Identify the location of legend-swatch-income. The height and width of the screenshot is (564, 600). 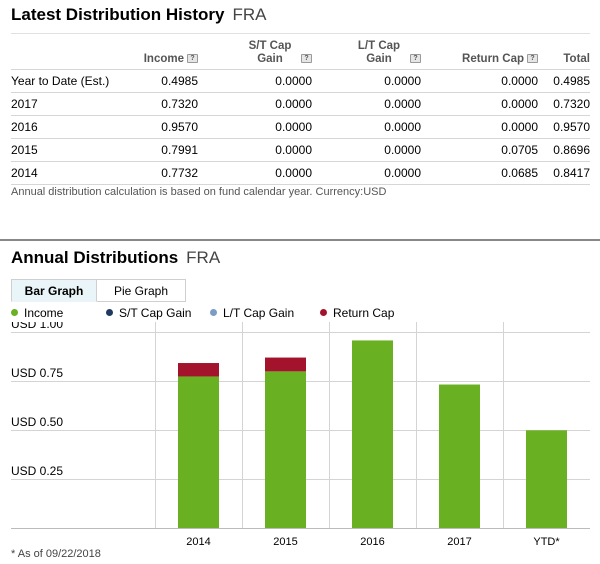
(14, 313).